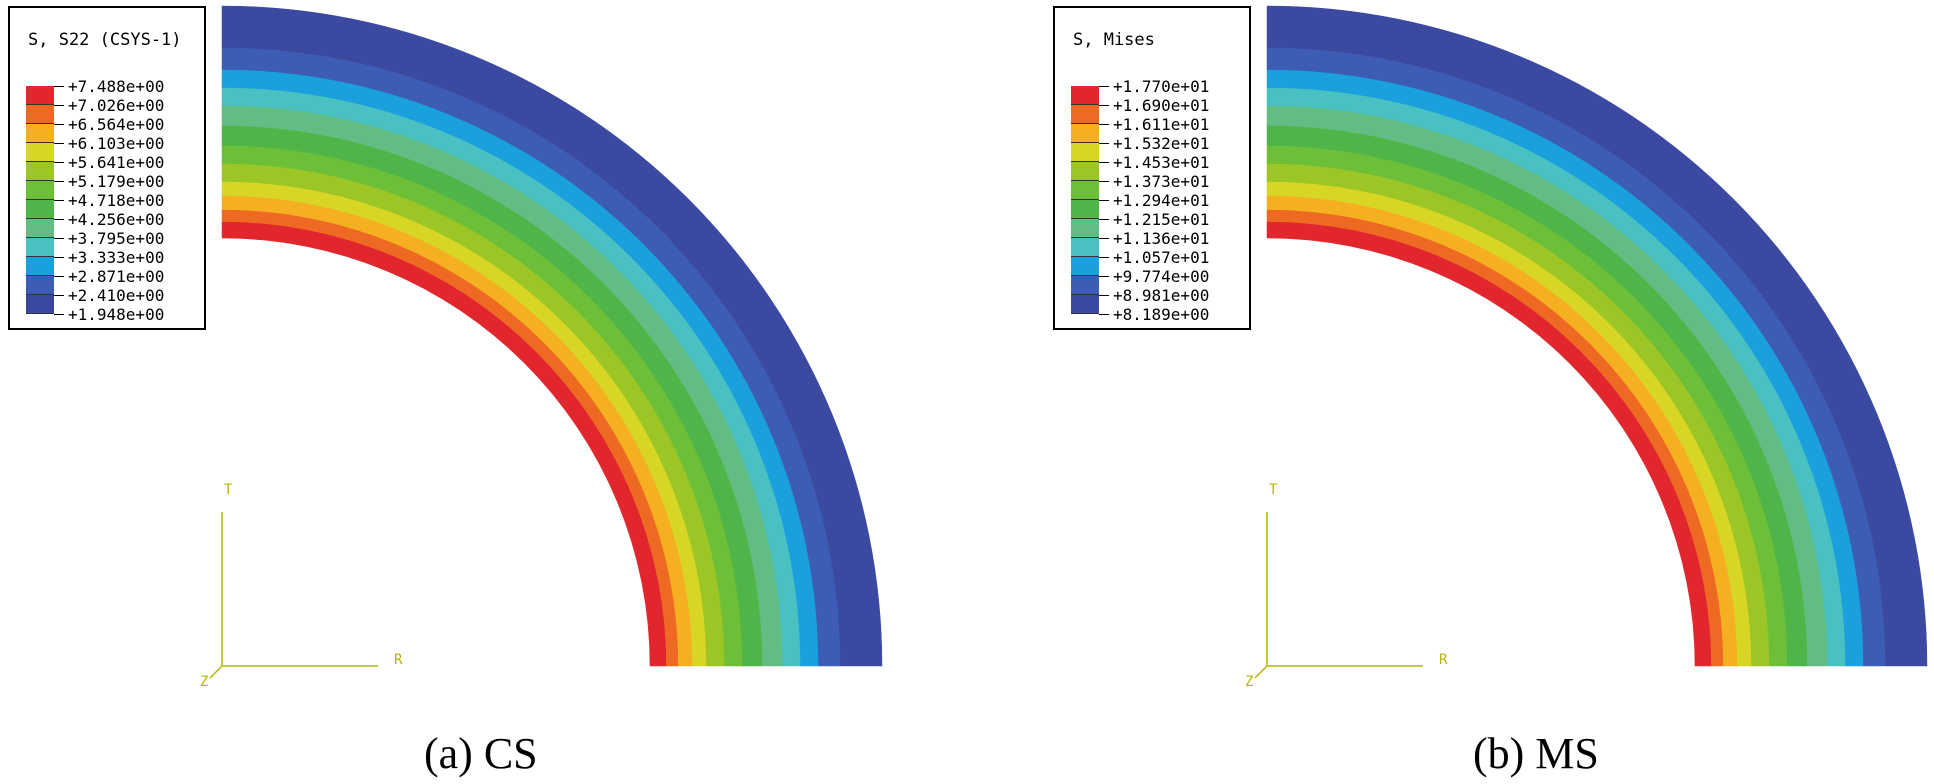  Describe the element at coordinates (109, 86) in the screenshot. I see `legend-value: +7.488e+00` at that location.